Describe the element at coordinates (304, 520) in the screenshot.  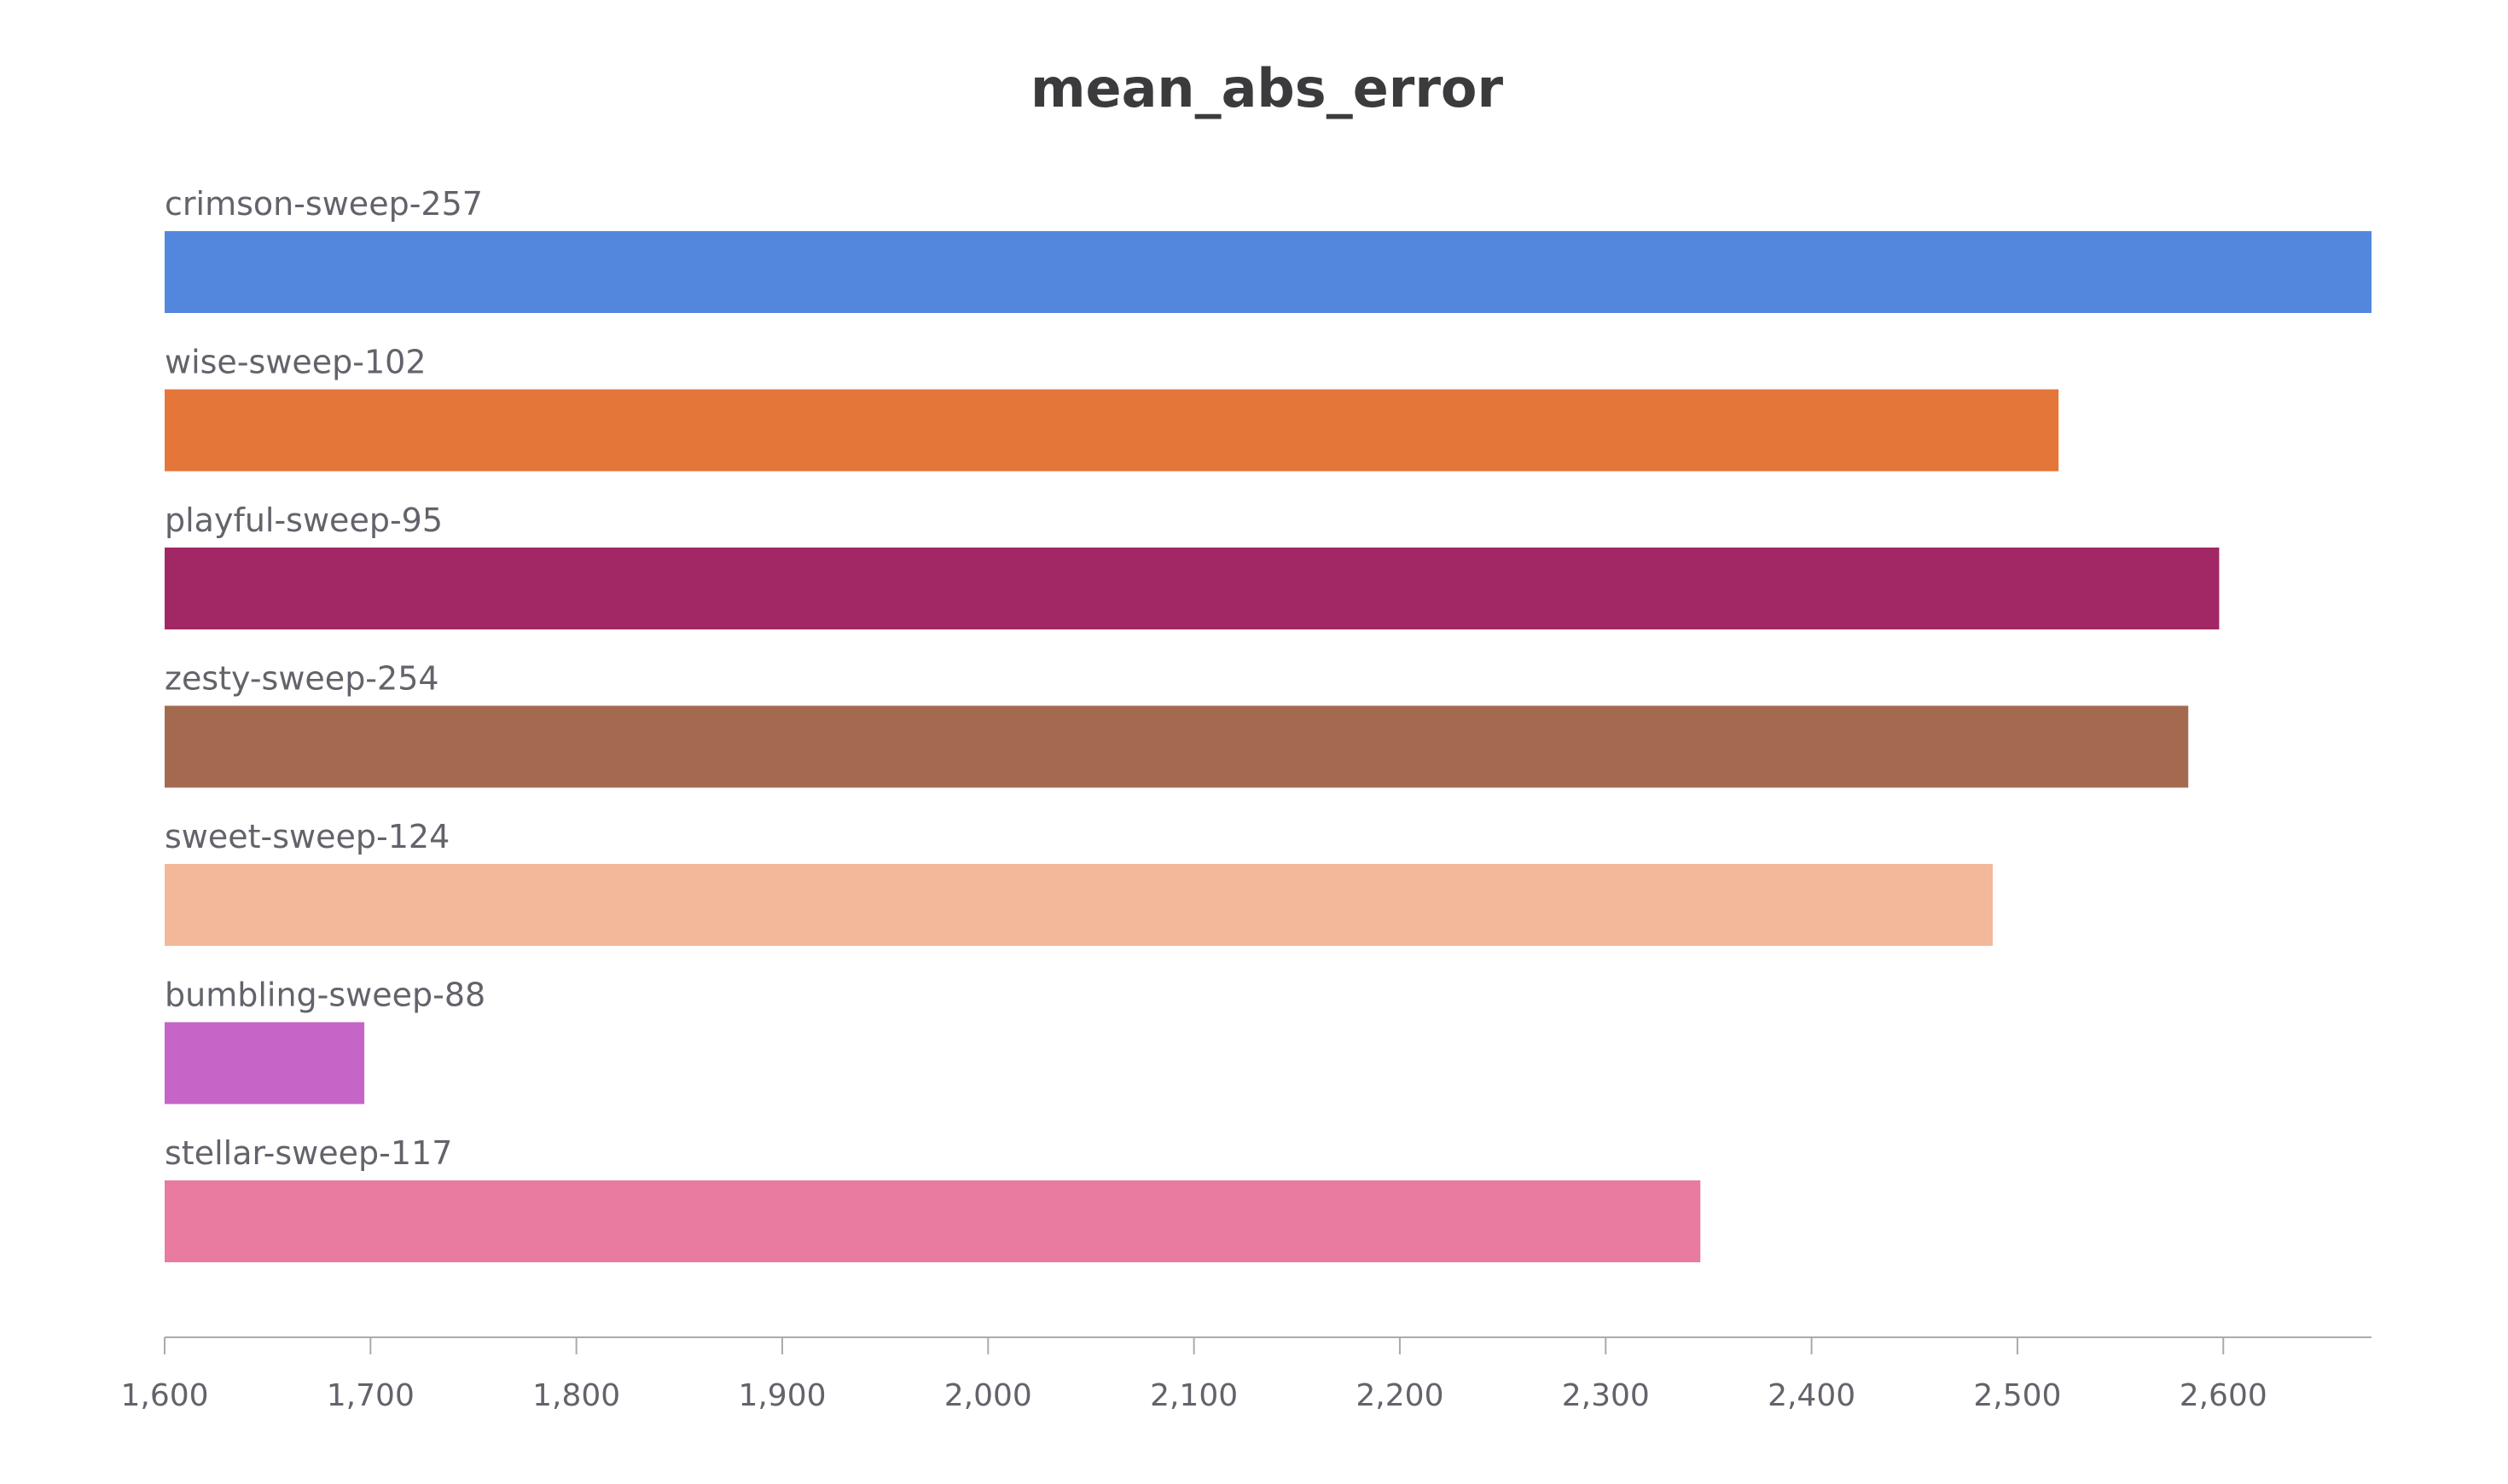
I see `bar-label: playful-sweep-95` at that location.